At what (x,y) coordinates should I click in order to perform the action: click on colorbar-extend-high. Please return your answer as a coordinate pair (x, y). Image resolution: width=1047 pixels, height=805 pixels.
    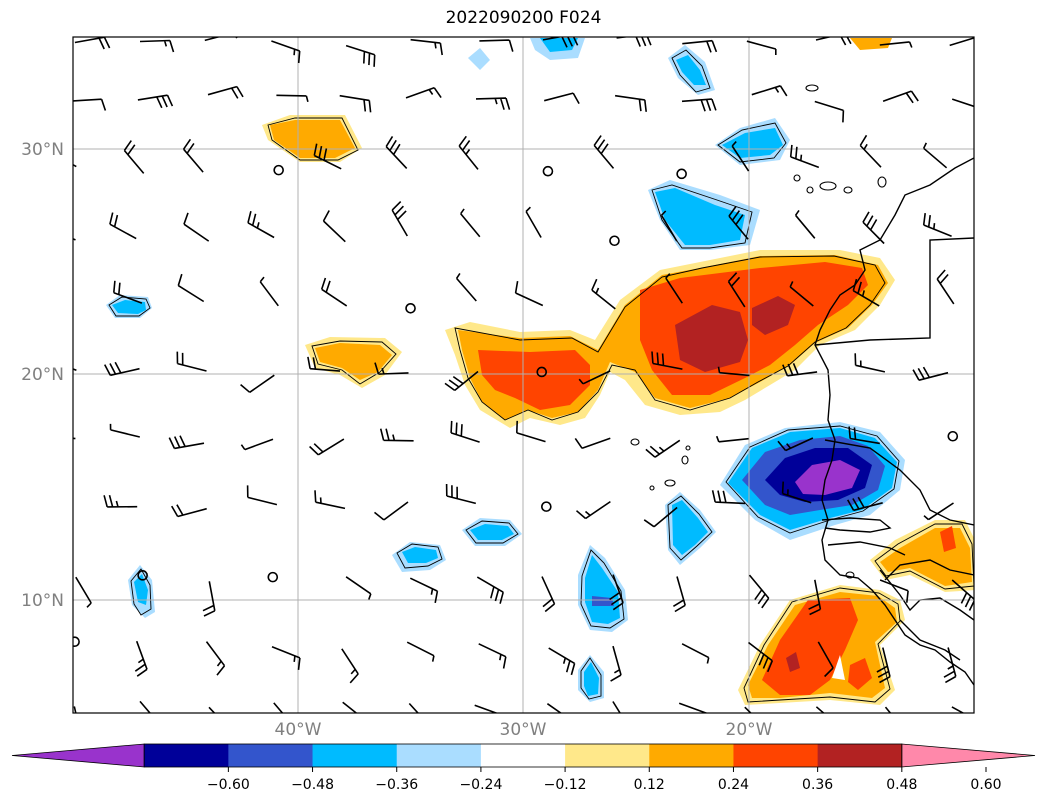
    Looking at the image, I should click on (968, 755).